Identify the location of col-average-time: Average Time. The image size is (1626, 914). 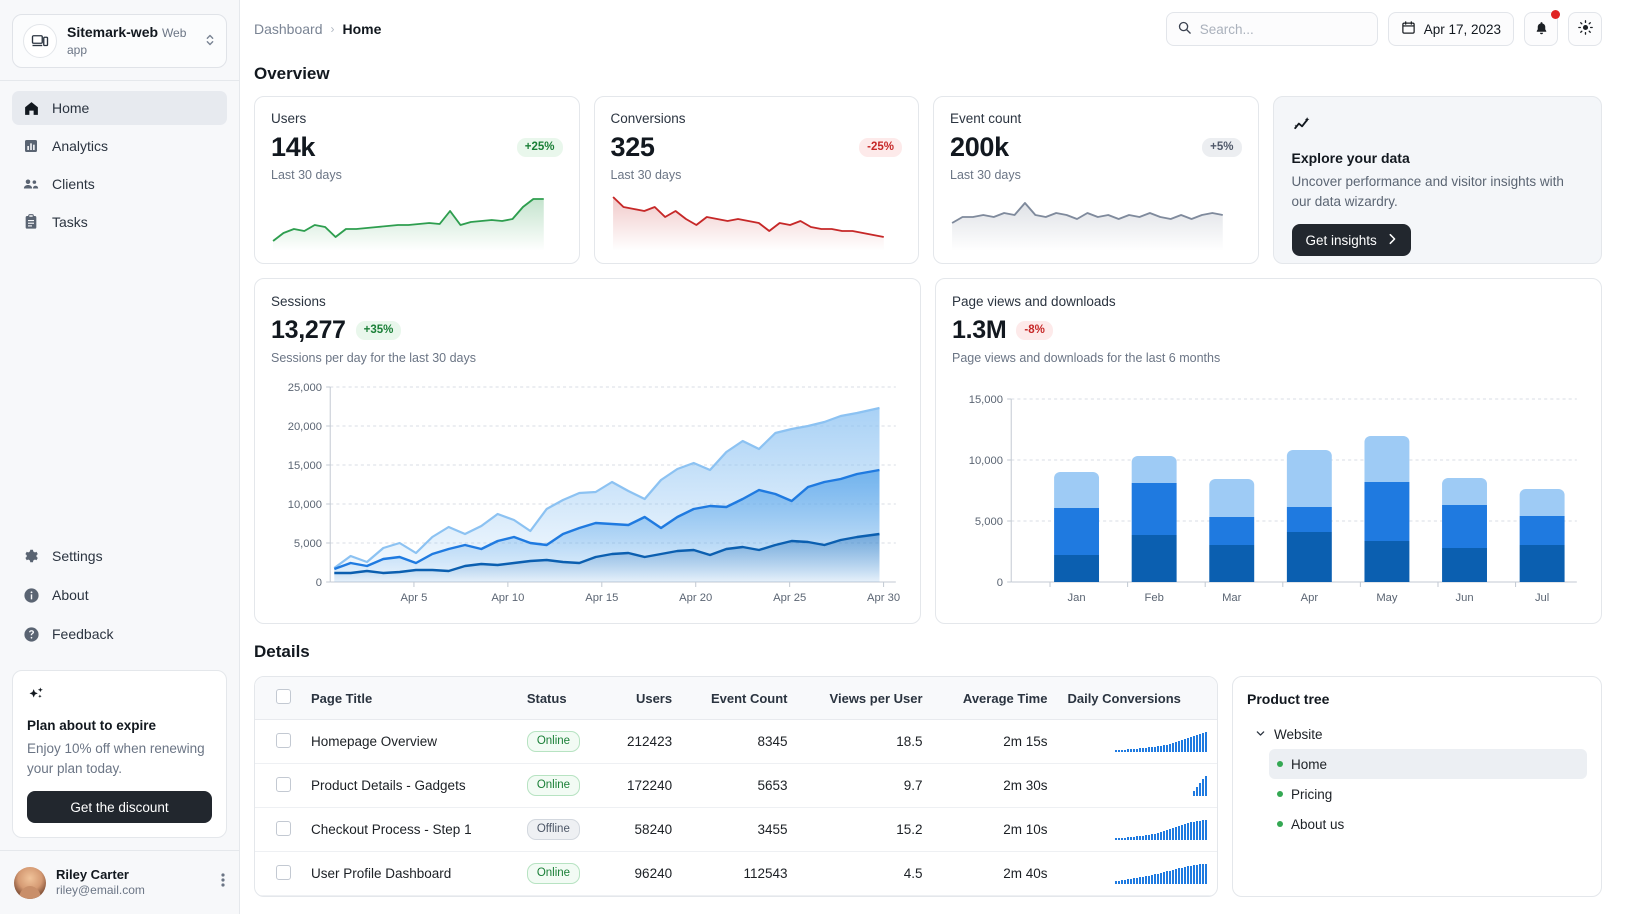
(995, 698).